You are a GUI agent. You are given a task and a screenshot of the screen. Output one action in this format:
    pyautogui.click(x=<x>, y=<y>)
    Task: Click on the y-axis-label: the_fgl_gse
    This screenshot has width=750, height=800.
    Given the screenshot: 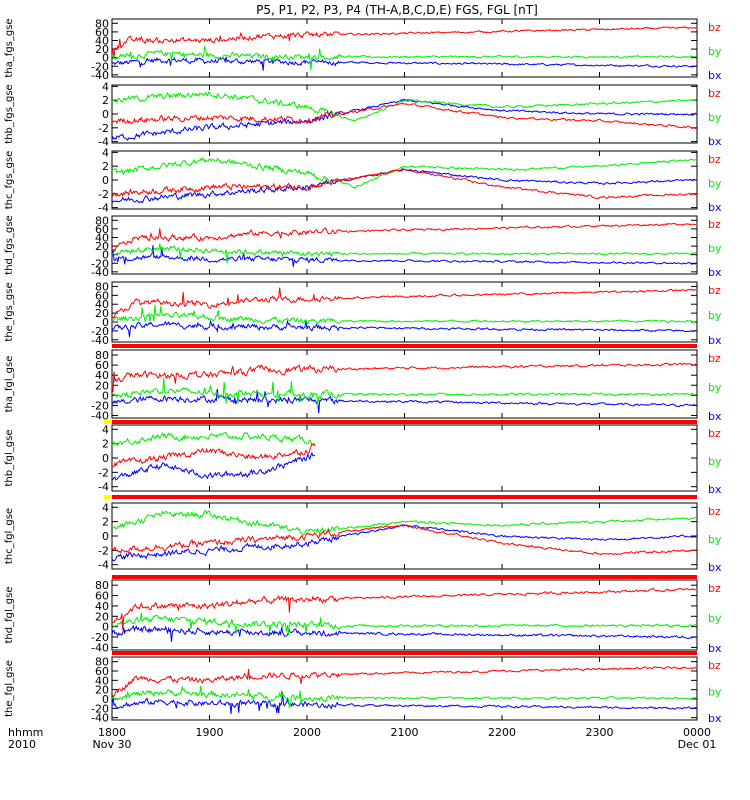 What is the action you would take?
    pyautogui.click(x=9, y=688)
    